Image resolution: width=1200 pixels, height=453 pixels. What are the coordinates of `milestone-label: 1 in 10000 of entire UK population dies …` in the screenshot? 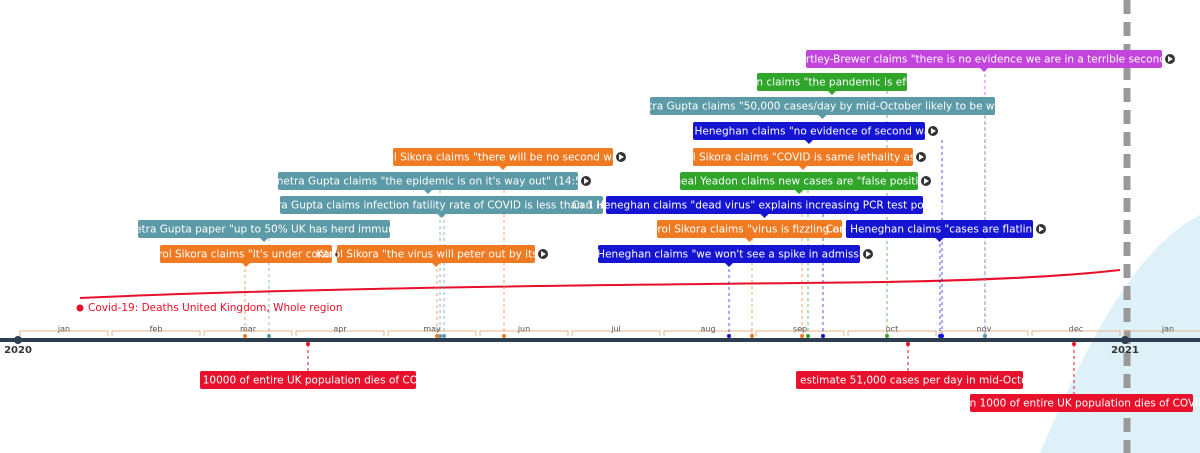 It's located at (308, 381).